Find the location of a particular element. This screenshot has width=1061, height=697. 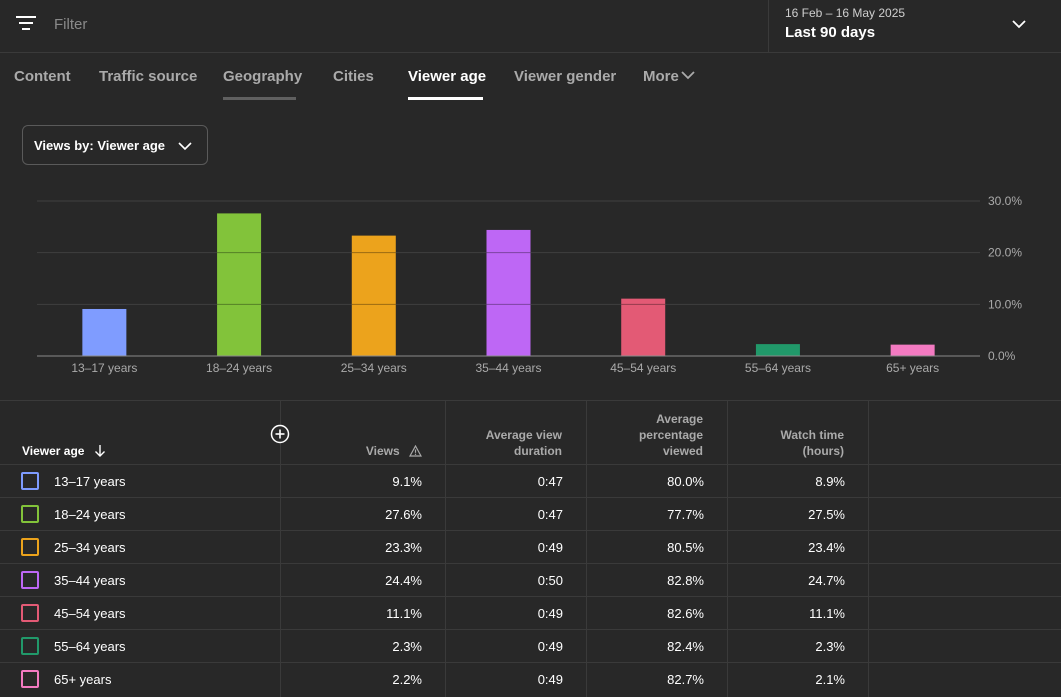

bar-25-34-years is located at coordinates (373, 295).